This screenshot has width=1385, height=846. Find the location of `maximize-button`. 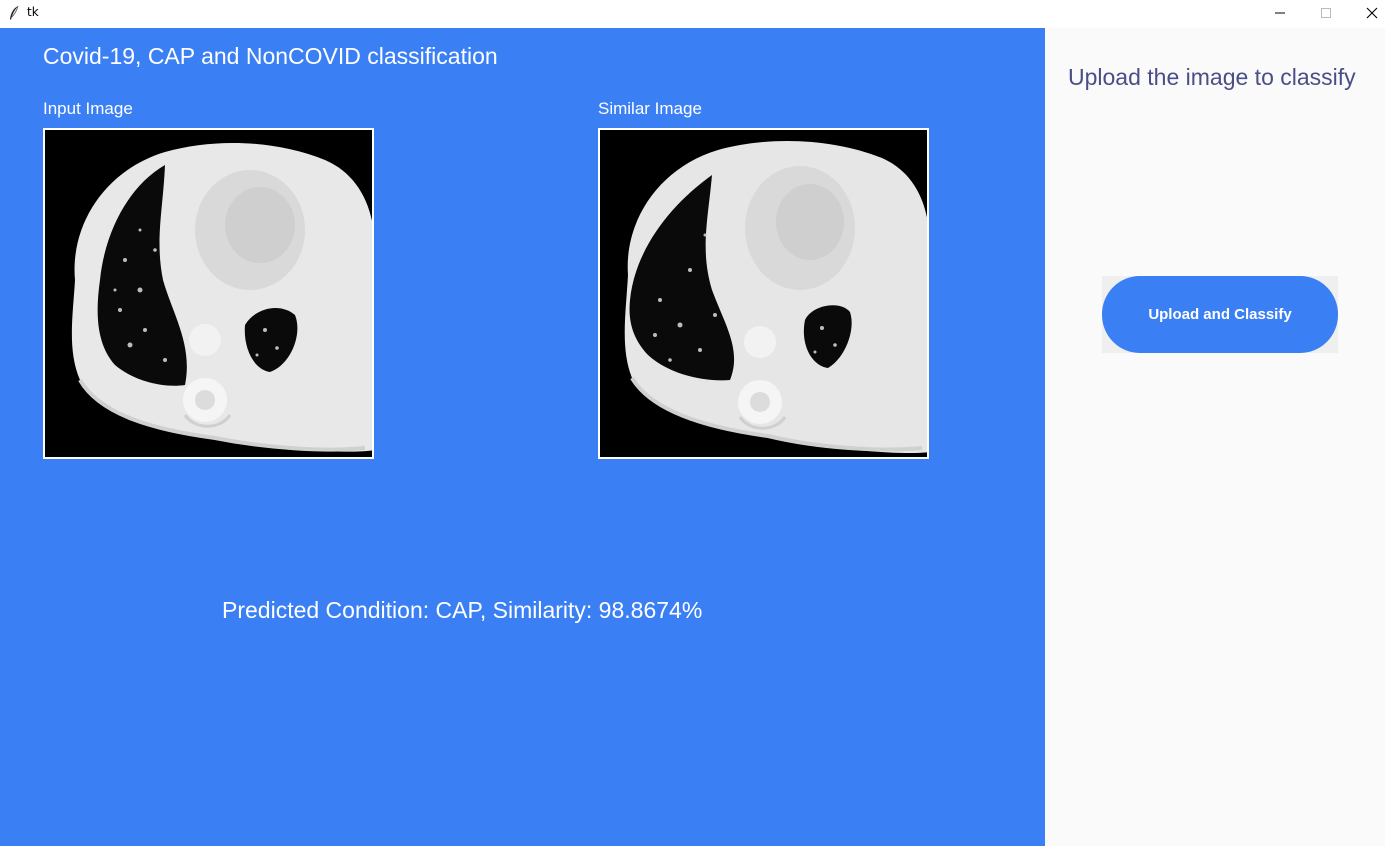

maximize-button is located at coordinates (1326, 13).